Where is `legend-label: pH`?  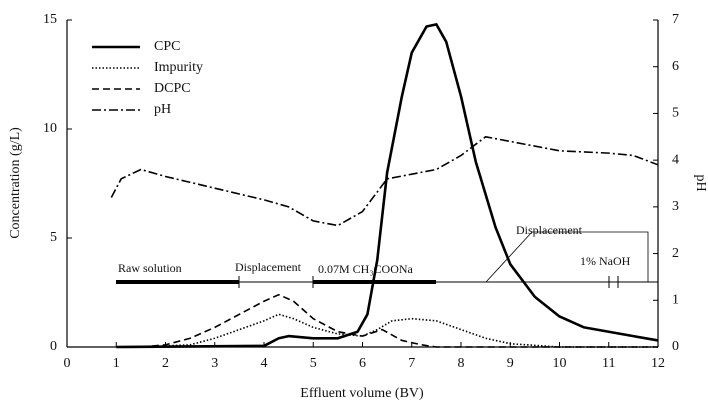
legend-label: pH is located at coordinates (162, 109).